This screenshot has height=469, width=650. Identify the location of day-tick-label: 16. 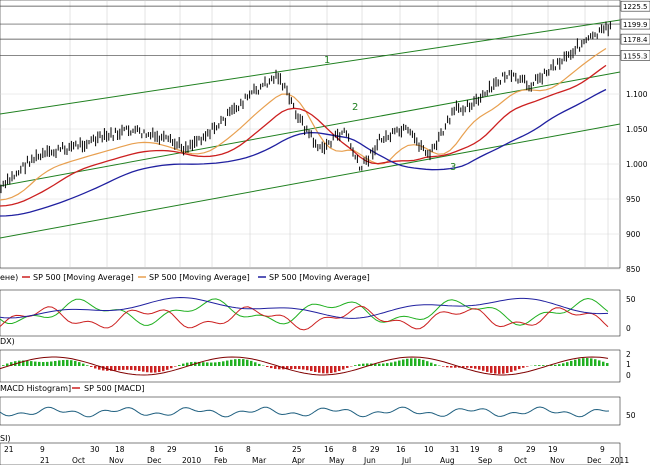
(219, 449).